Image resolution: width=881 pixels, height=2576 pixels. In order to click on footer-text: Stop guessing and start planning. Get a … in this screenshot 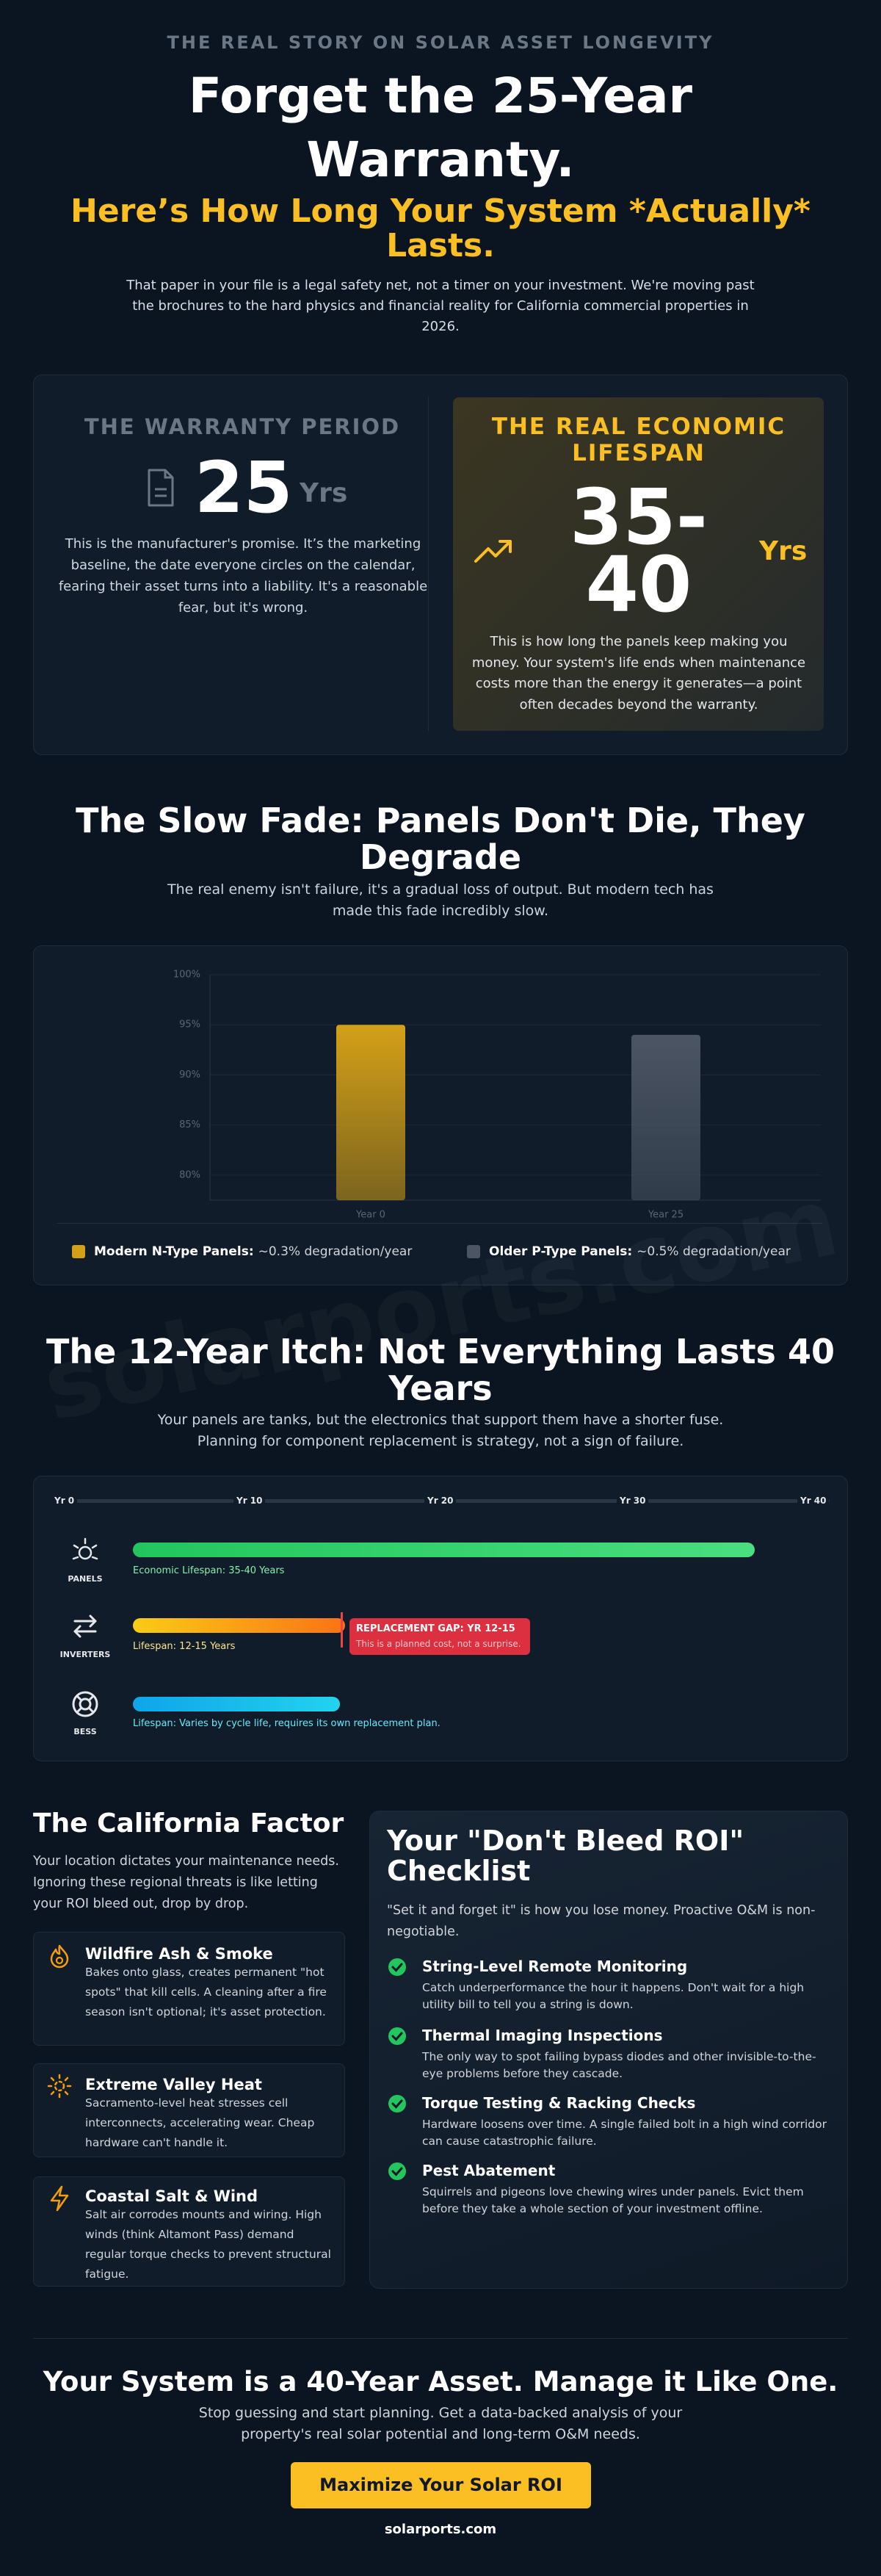, I will do `click(440, 2423)`.